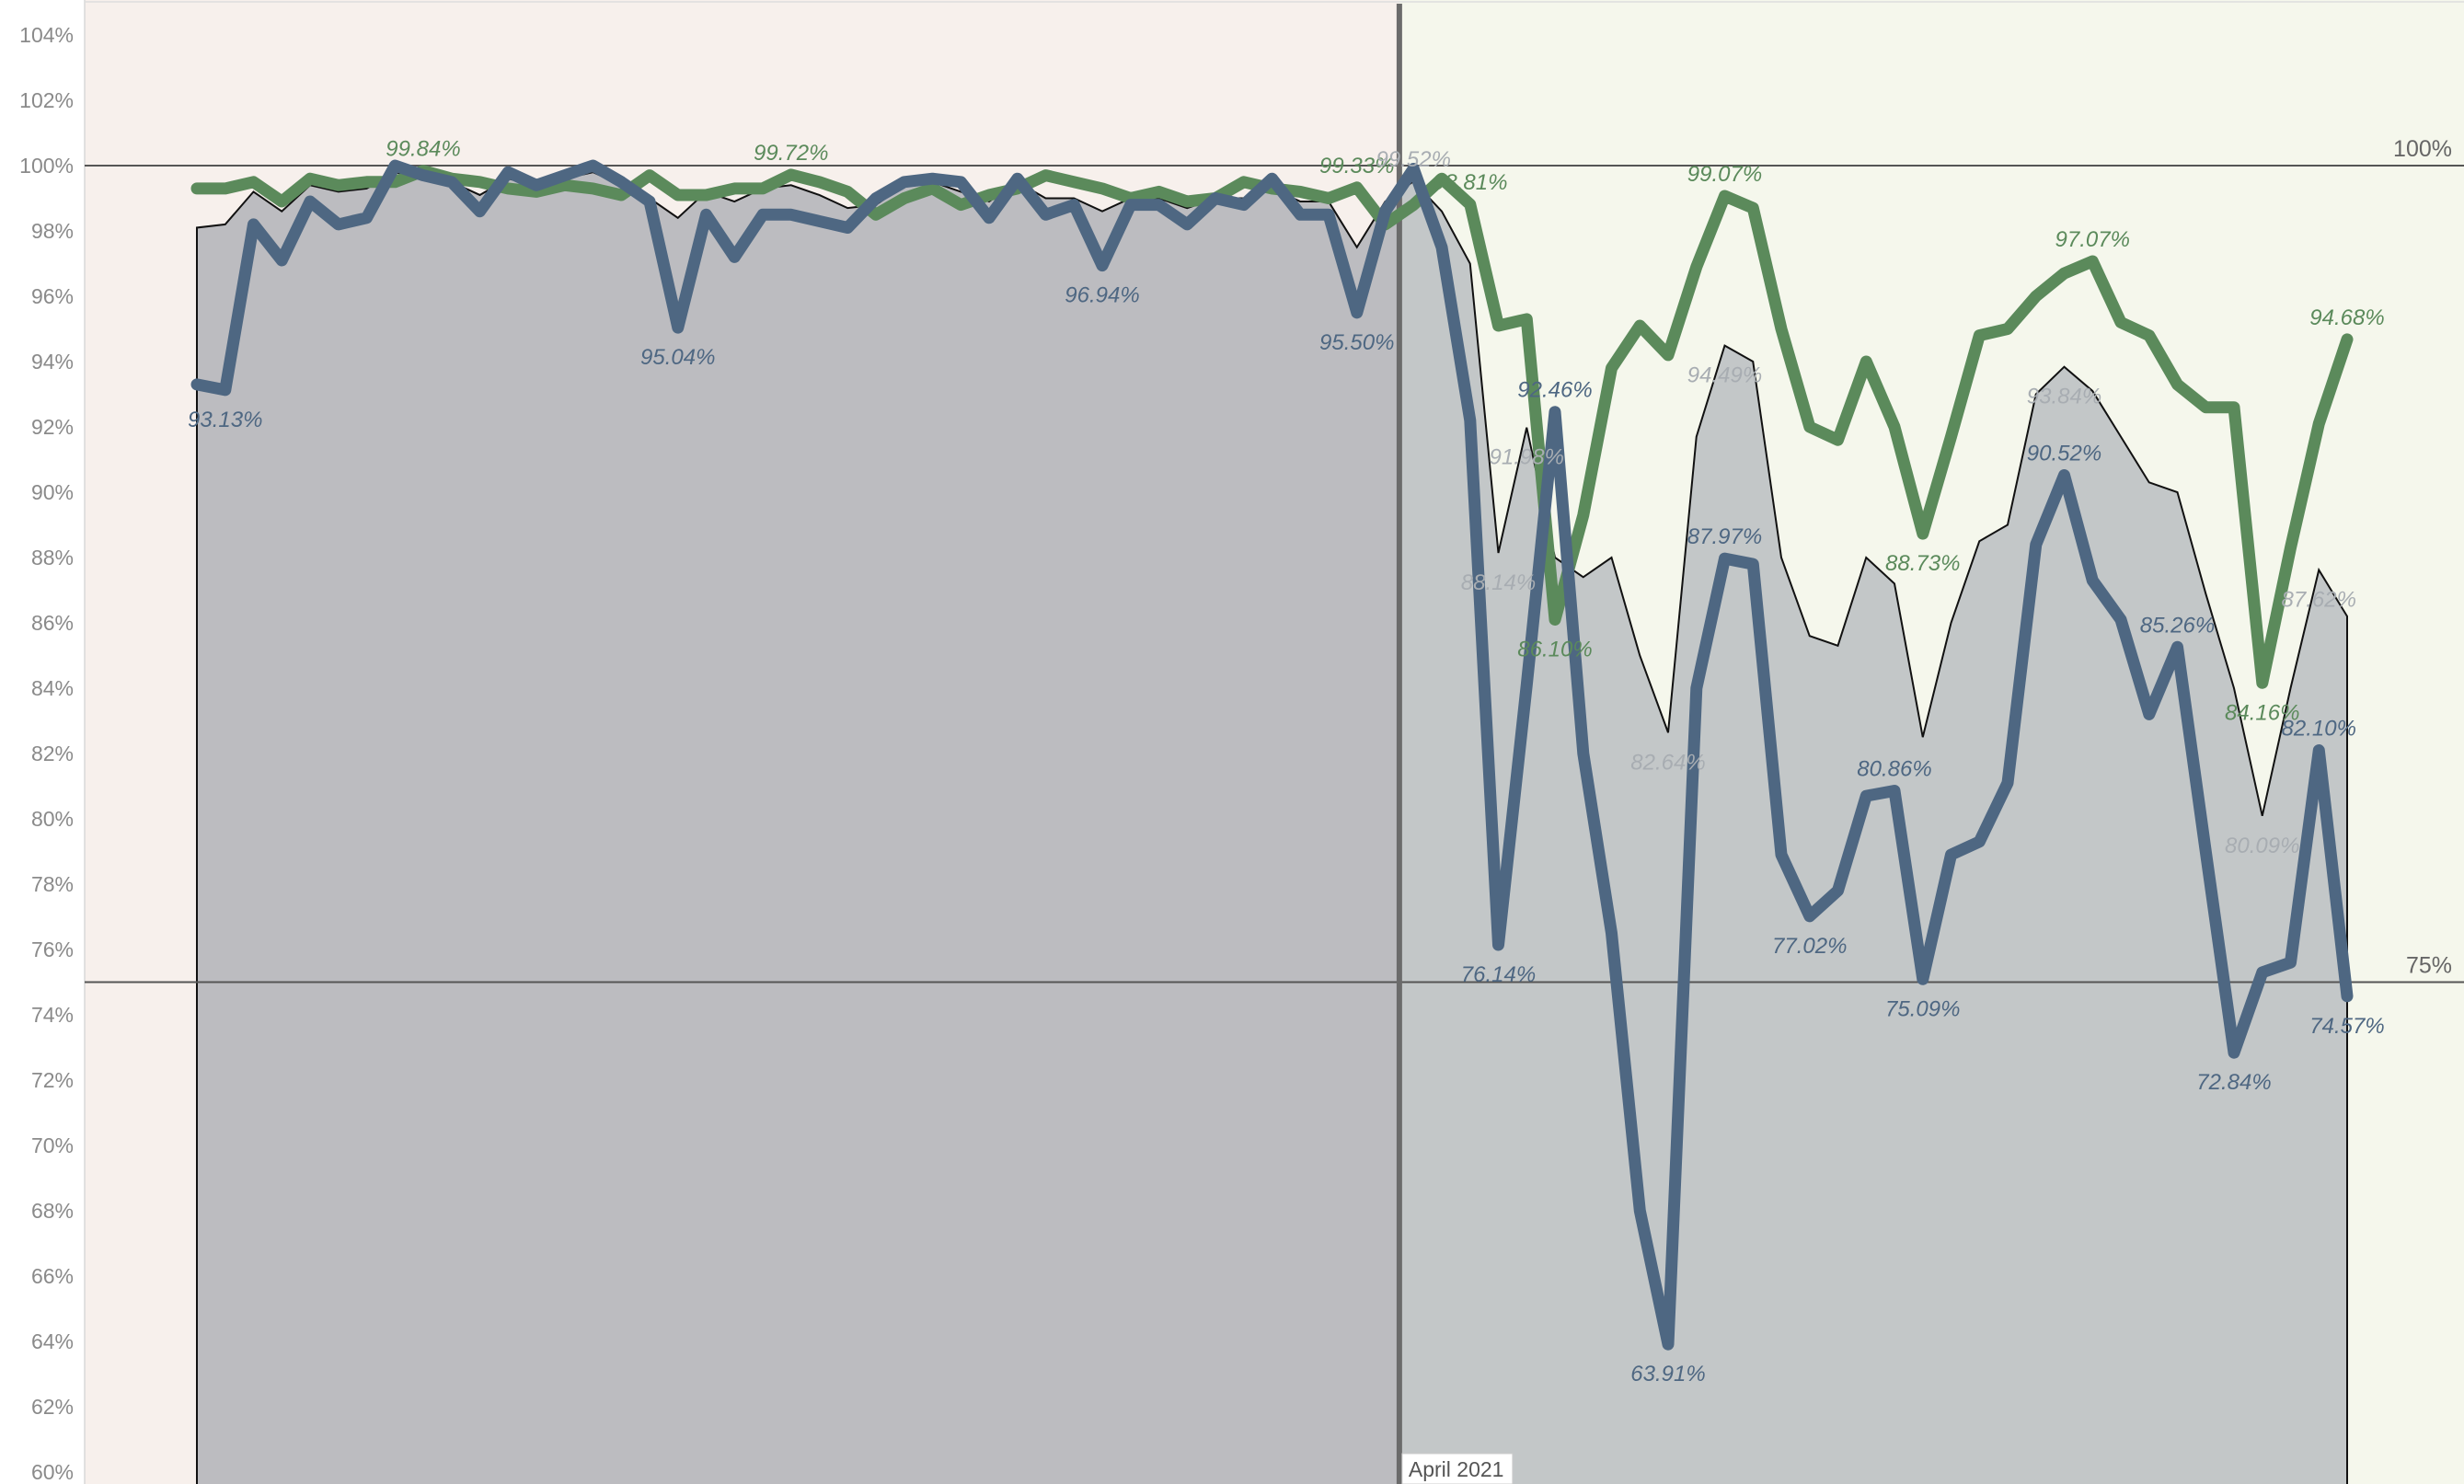 This screenshot has width=2464, height=1484. I want to click on blue-data-label: 87.97%, so click(1724, 536).